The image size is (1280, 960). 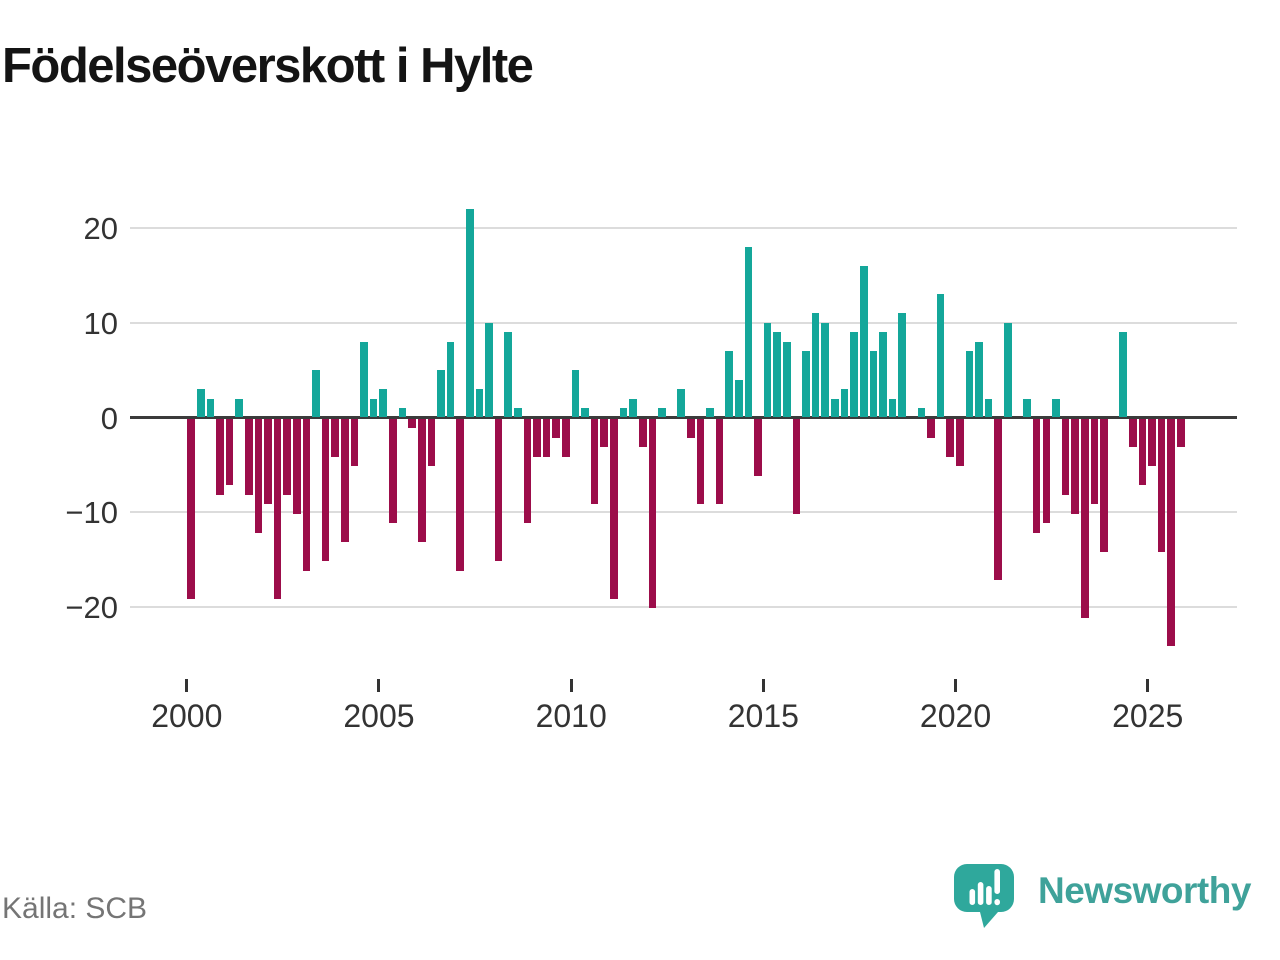 I want to click on bar-2021-q2, so click(x=1008, y=370).